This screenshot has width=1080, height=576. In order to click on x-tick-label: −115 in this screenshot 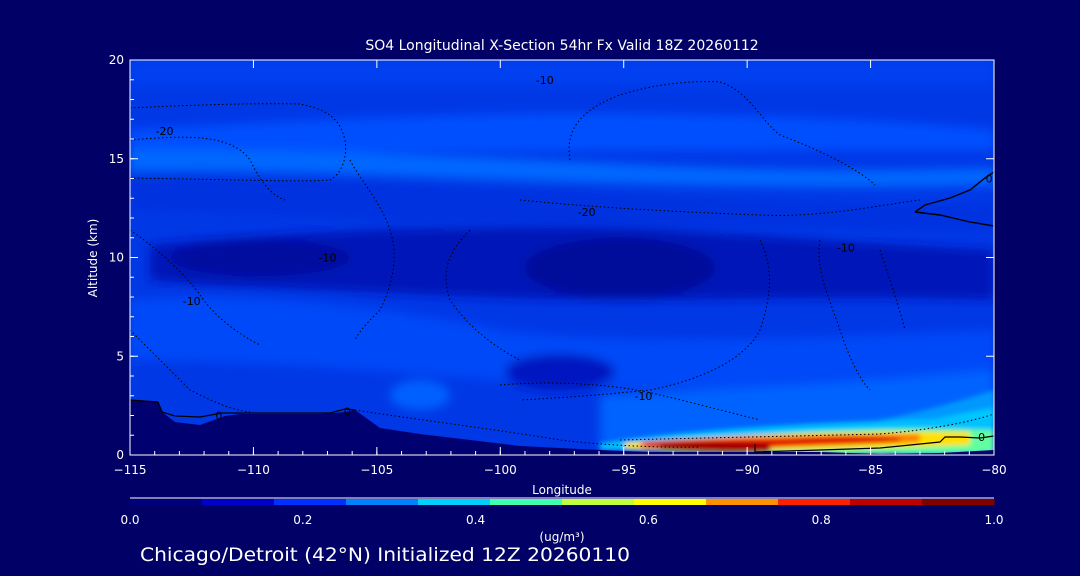, I will do `click(130, 470)`.